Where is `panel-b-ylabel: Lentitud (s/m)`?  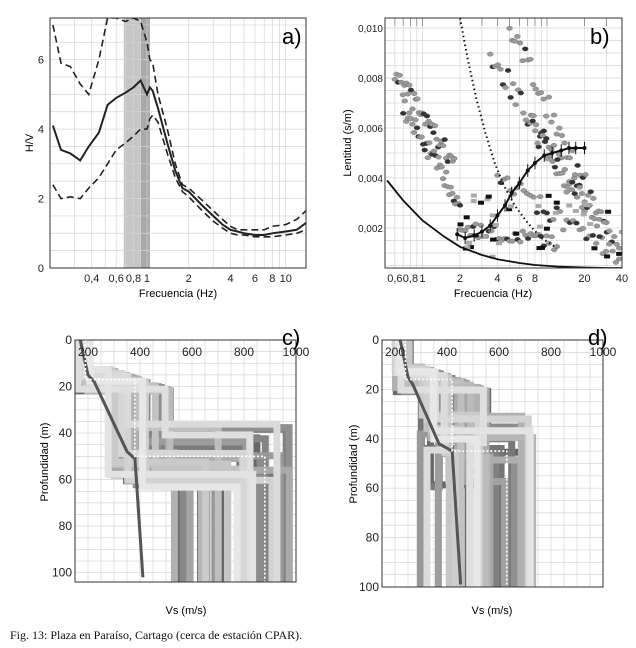
panel-b-ylabel: Lentitud (s/m) is located at coordinates (348, 142).